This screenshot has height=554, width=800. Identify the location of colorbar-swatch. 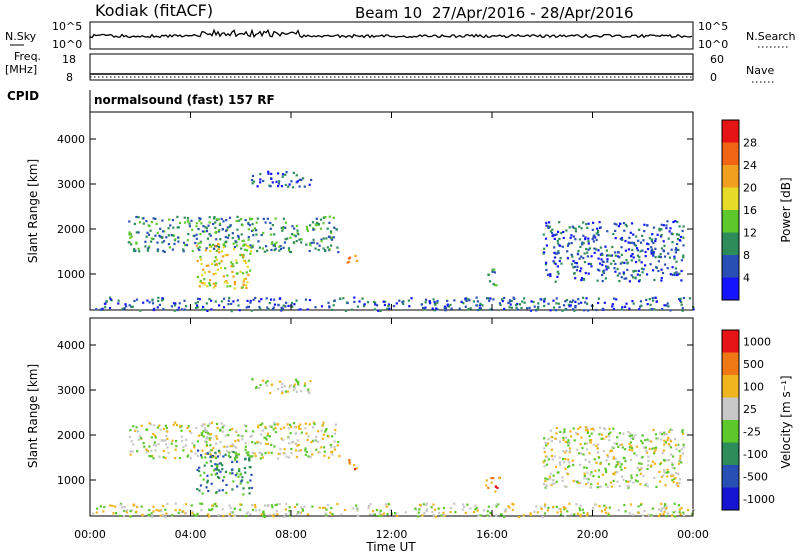
(730, 221).